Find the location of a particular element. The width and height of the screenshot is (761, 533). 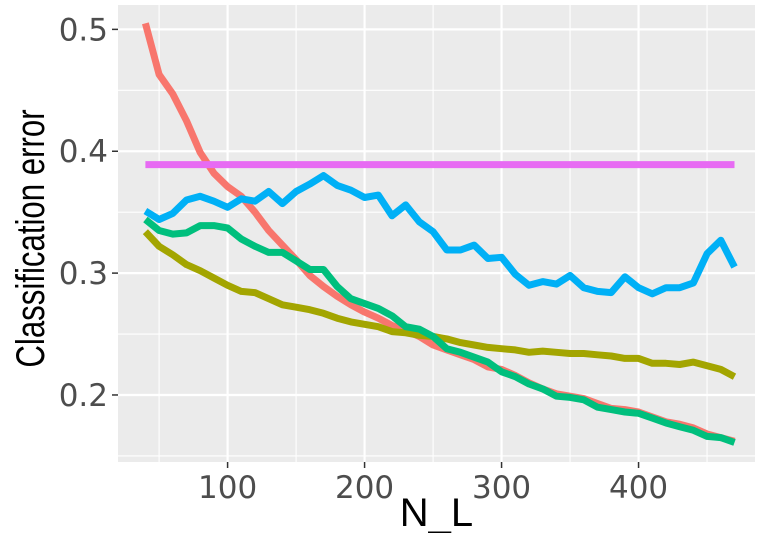

x-tick-label: 300 is located at coordinates (501, 488).